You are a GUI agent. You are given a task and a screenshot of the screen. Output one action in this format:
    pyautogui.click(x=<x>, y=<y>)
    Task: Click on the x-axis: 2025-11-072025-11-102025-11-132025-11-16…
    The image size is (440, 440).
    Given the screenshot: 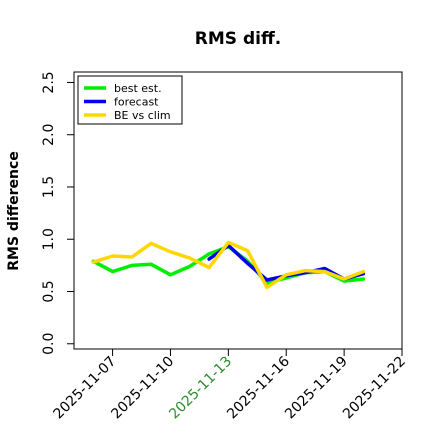 What is the action you would take?
    pyautogui.click(x=230, y=385)
    